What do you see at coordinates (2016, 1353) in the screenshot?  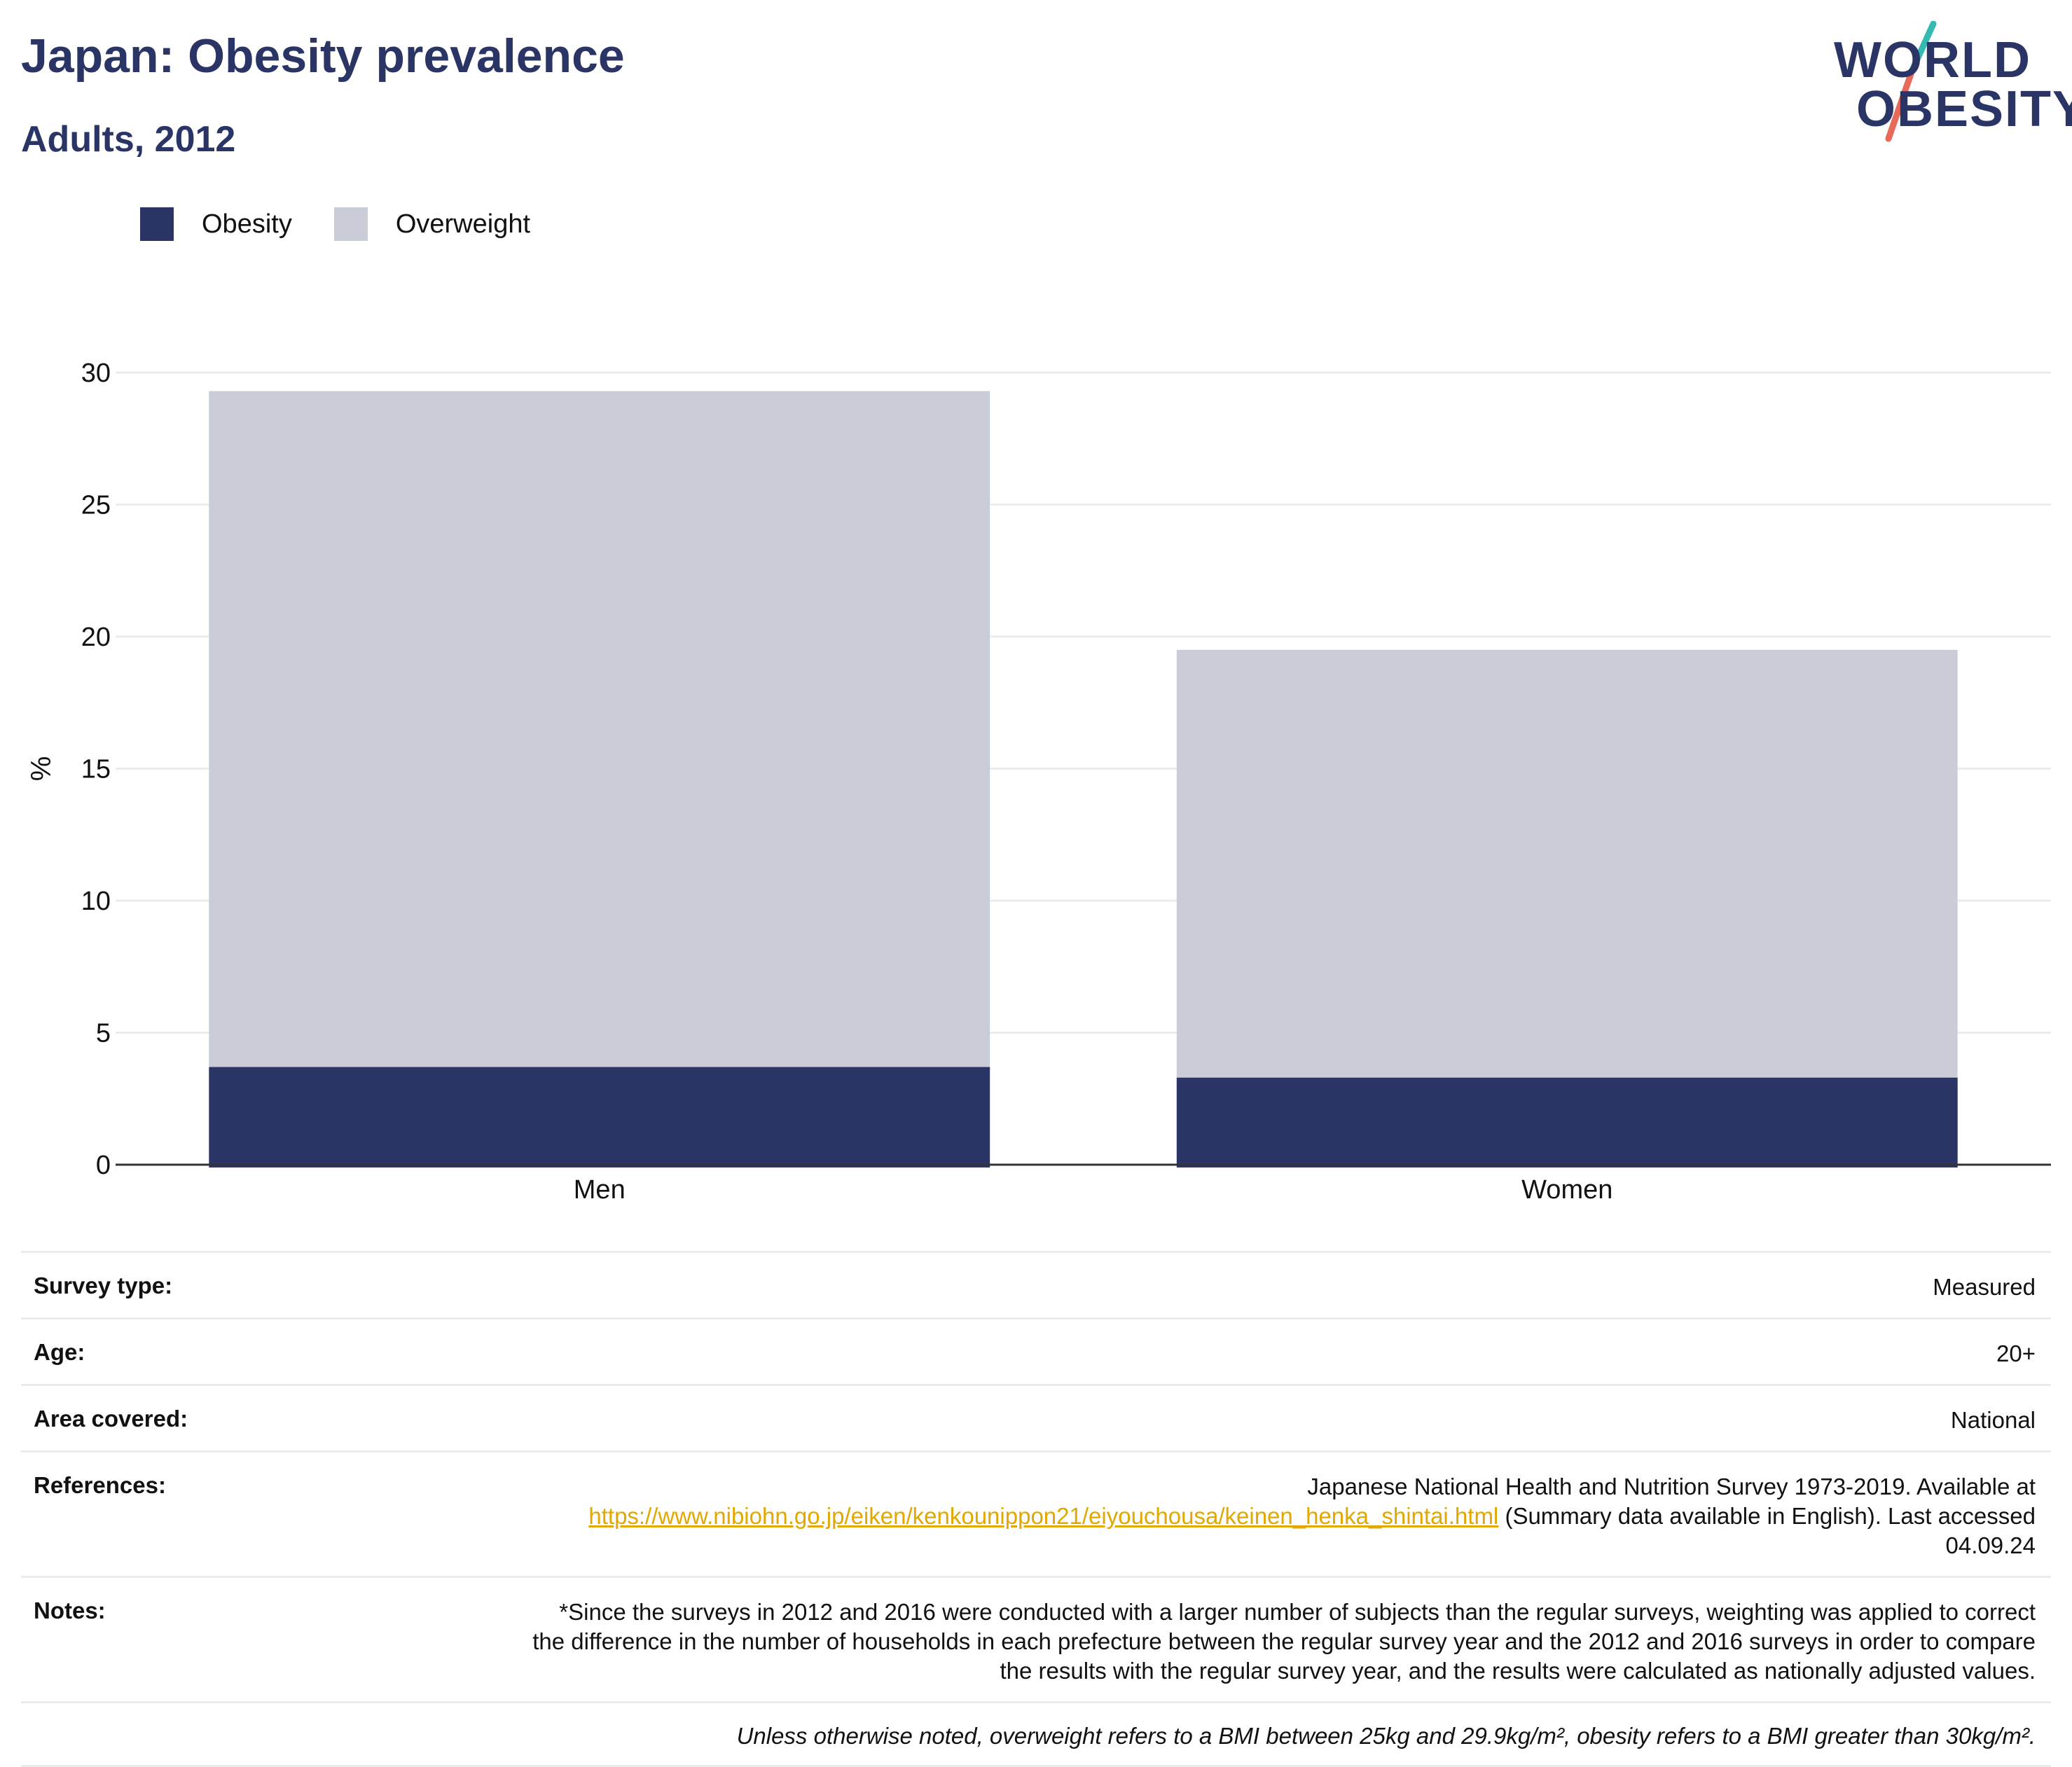 I see `age-value: 20+` at bounding box center [2016, 1353].